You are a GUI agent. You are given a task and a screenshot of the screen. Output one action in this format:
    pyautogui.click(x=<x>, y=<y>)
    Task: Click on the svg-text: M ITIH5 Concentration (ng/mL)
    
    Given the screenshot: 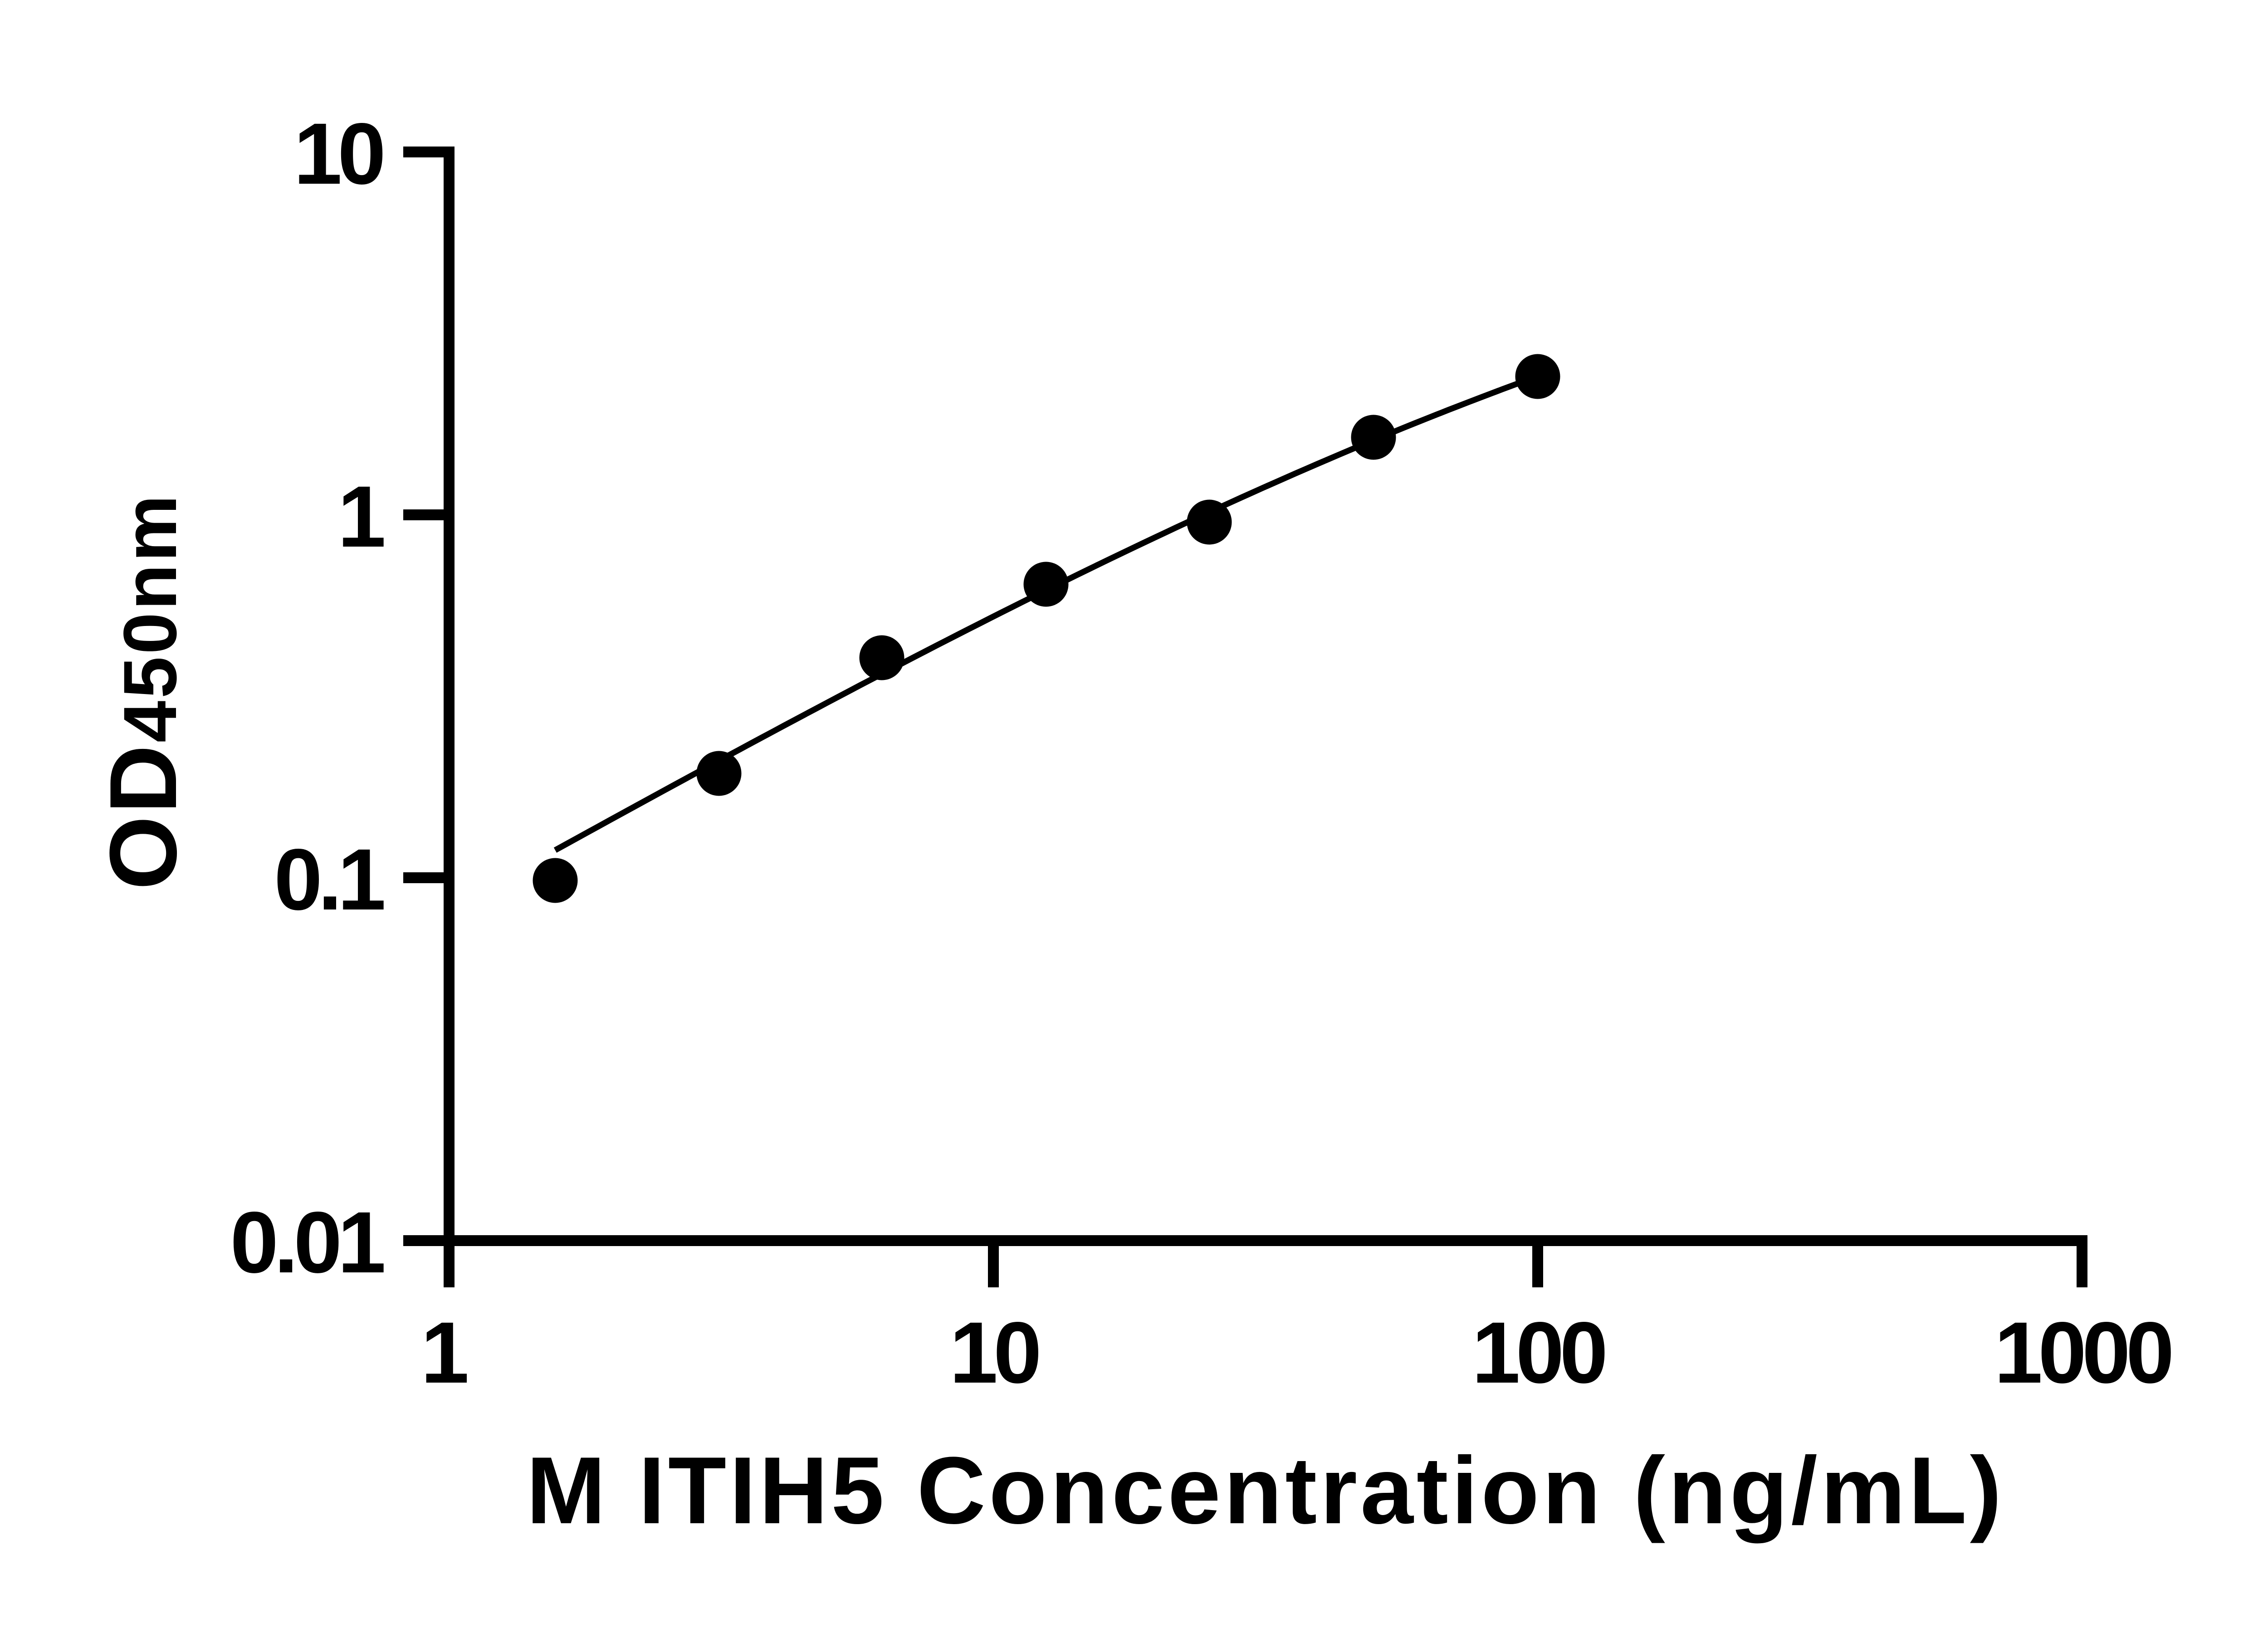 What is the action you would take?
    pyautogui.click(x=1265, y=1490)
    